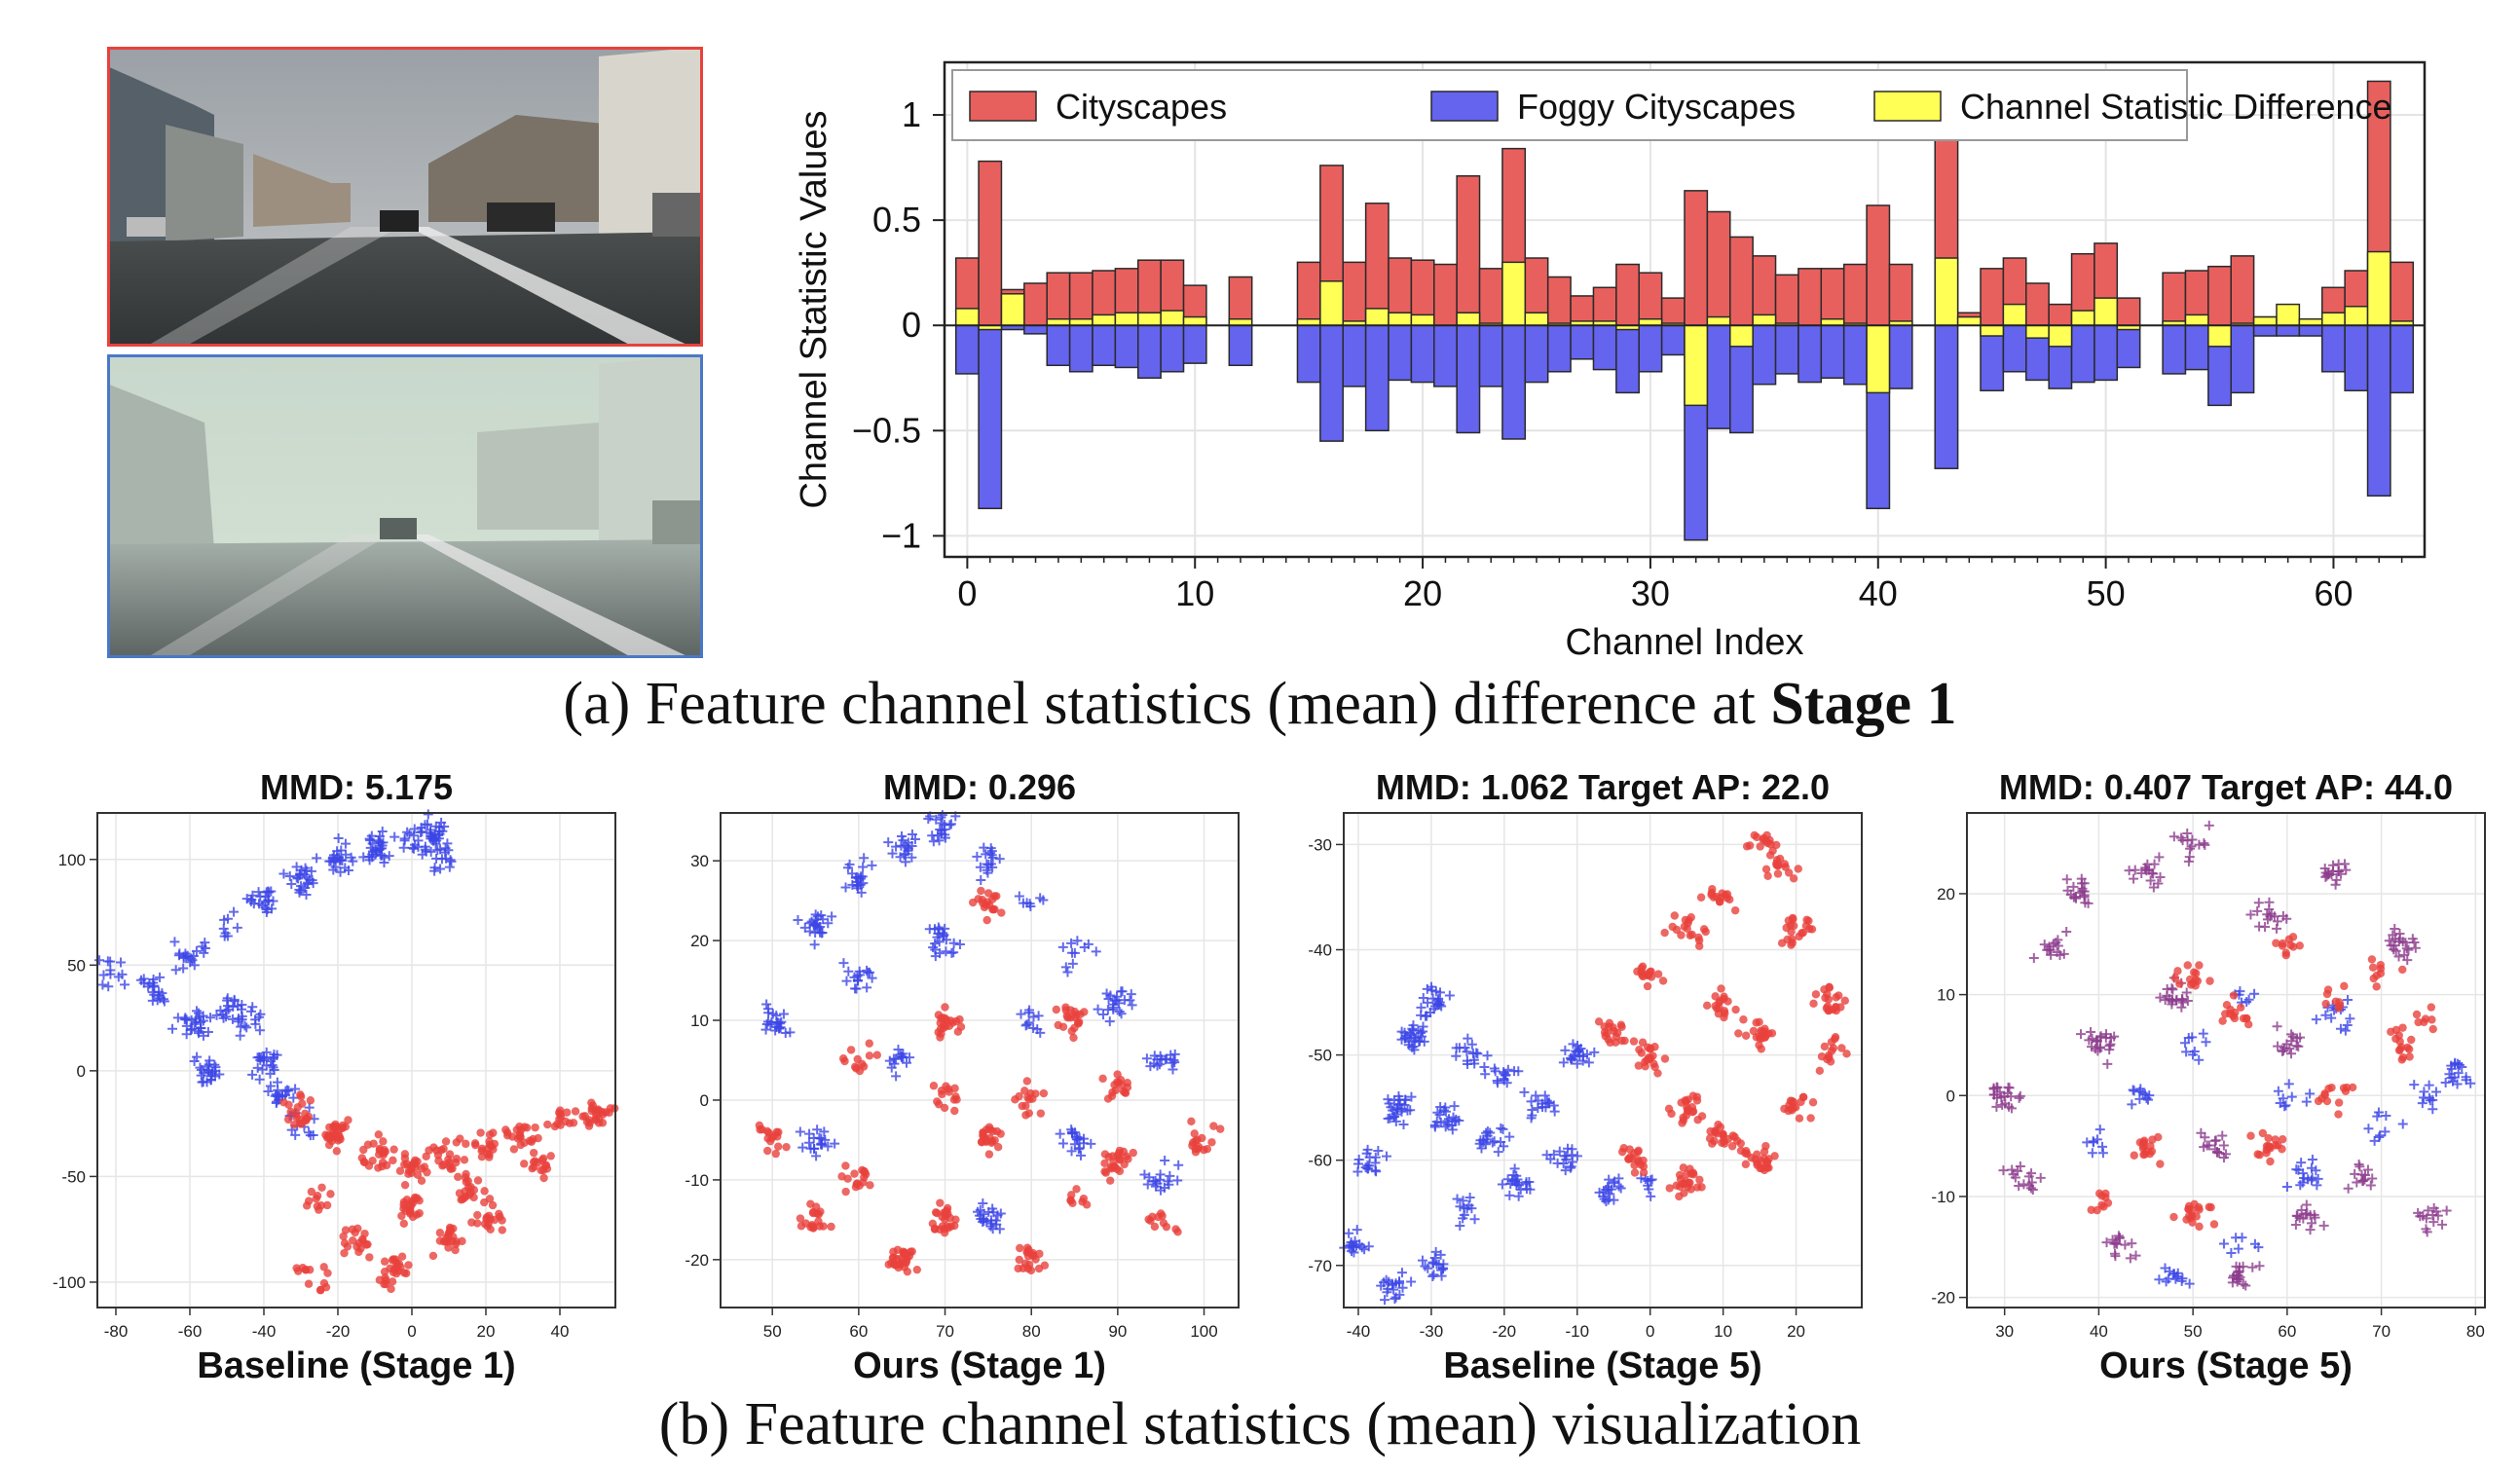 The width and height of the screenshot is (2520, 1474). I want to click on x-tick-label: 60, so click(2333, 593).